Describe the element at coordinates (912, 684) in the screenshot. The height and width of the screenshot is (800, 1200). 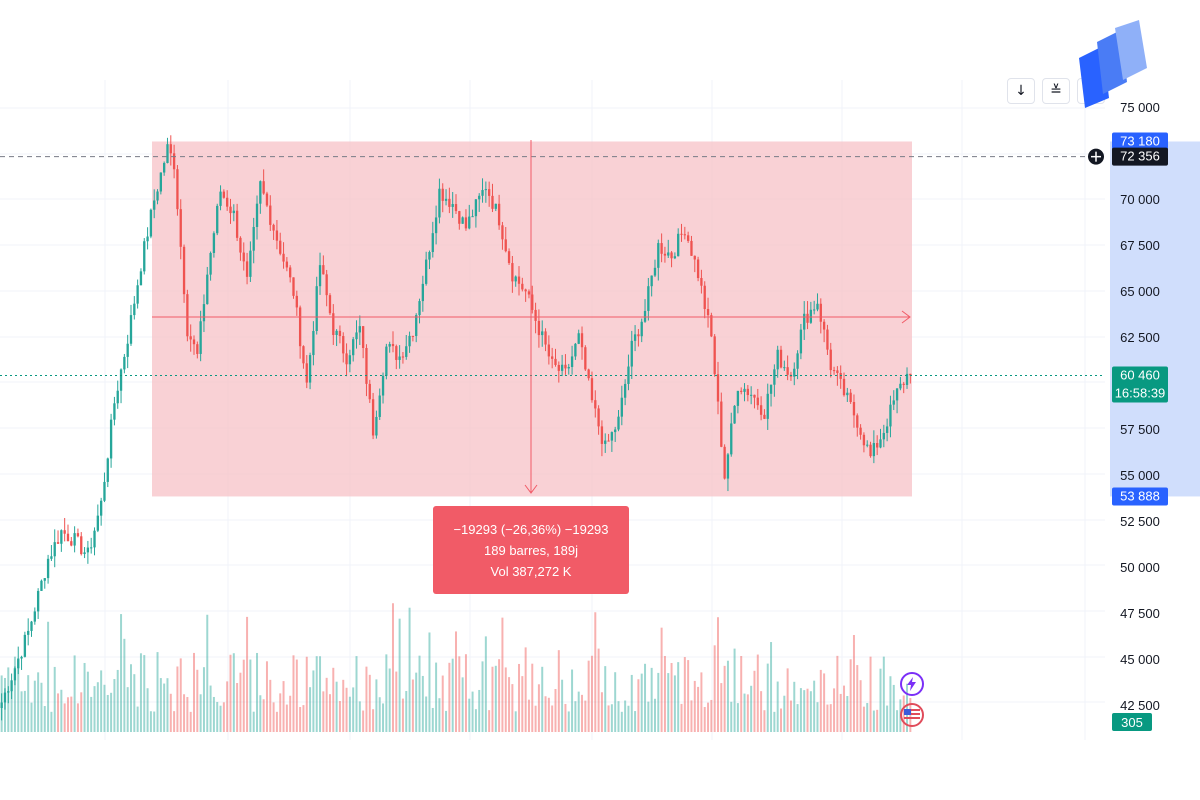
I see `lightning-icon` at that location.